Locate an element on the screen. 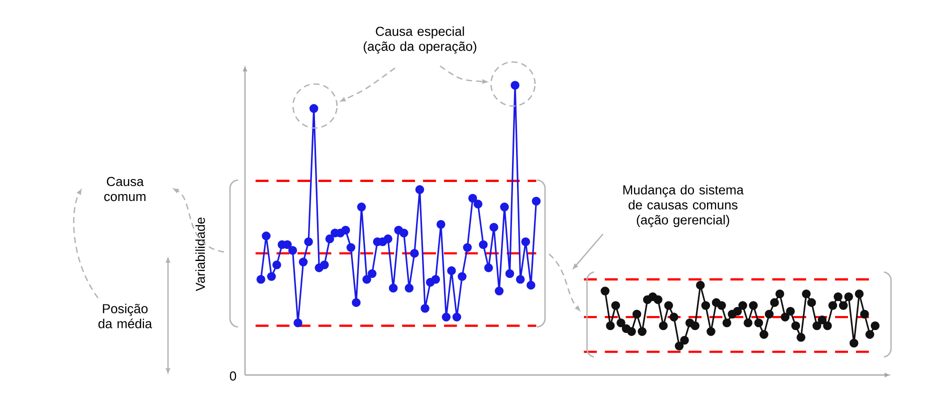 The image size is (936, 394). text: Causa comum is located at coordinates (125, 189).